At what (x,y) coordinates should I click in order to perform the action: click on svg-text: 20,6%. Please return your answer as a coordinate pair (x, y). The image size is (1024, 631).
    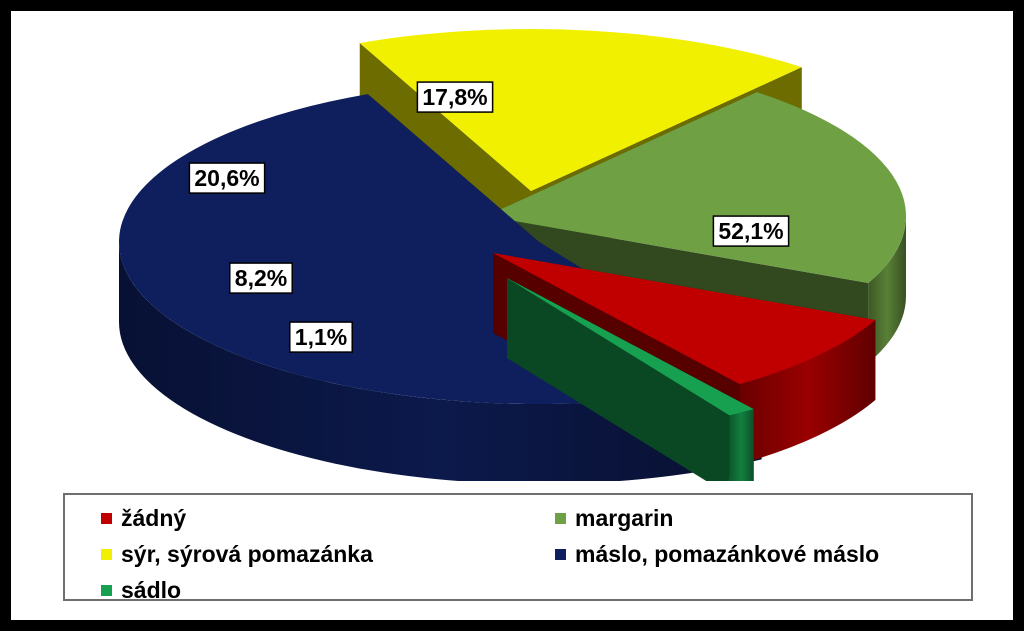
    Looking at the image, I should click on (226, 178).